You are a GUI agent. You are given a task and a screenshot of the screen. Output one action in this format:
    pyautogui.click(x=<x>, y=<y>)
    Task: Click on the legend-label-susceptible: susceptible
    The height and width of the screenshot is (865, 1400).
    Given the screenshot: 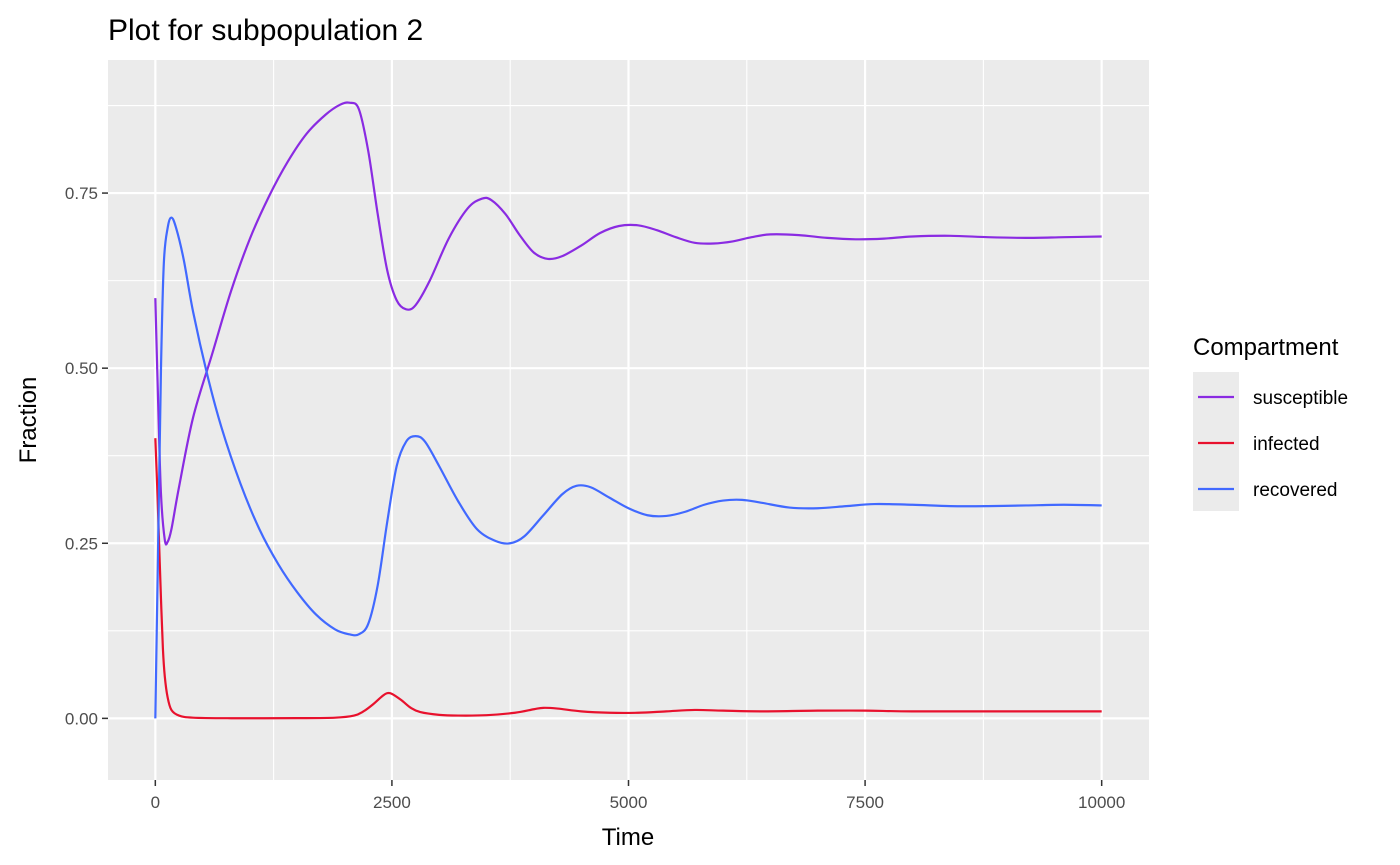 What is the action you would take?
    pyautogui.click(x=1300, y=398)
    